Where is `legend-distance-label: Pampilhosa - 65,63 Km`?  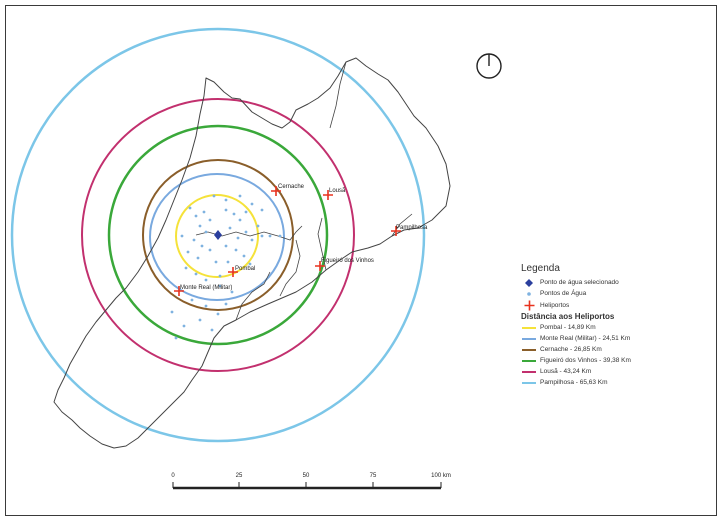 legend-distance-label: Pampilhosa - 65,63 Km is located at coordinates (574, 382).